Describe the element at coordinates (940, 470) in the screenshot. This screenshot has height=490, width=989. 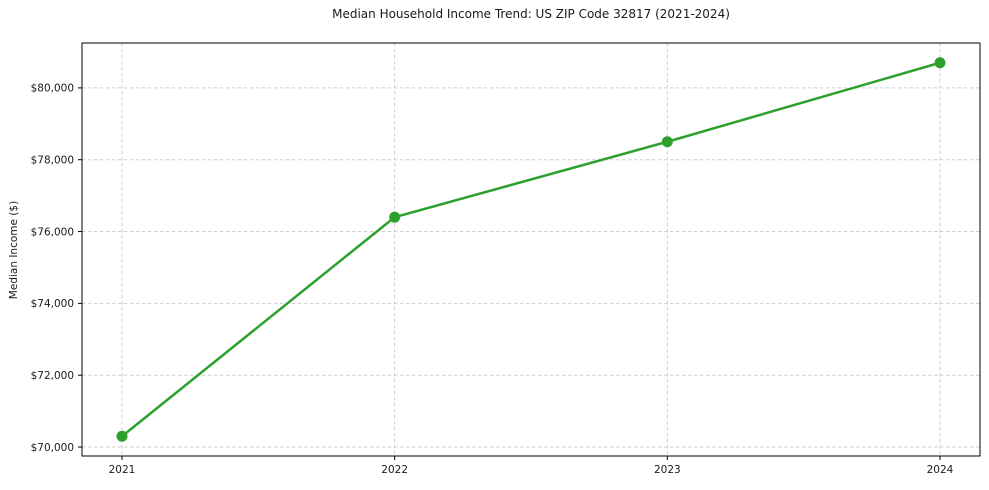
I see `x-tick-label: 2024` at that location.